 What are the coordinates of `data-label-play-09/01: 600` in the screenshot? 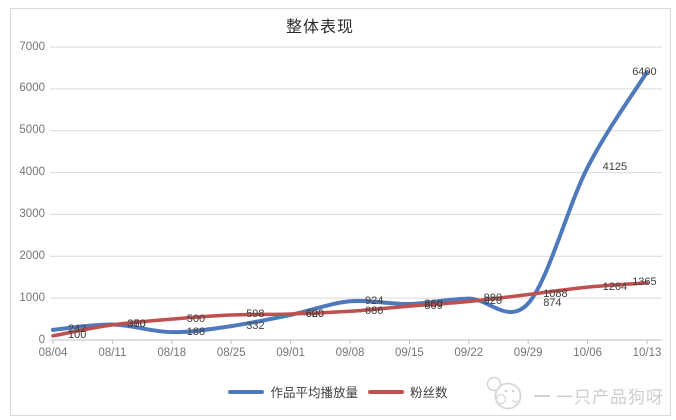 It's located at (314, 314).